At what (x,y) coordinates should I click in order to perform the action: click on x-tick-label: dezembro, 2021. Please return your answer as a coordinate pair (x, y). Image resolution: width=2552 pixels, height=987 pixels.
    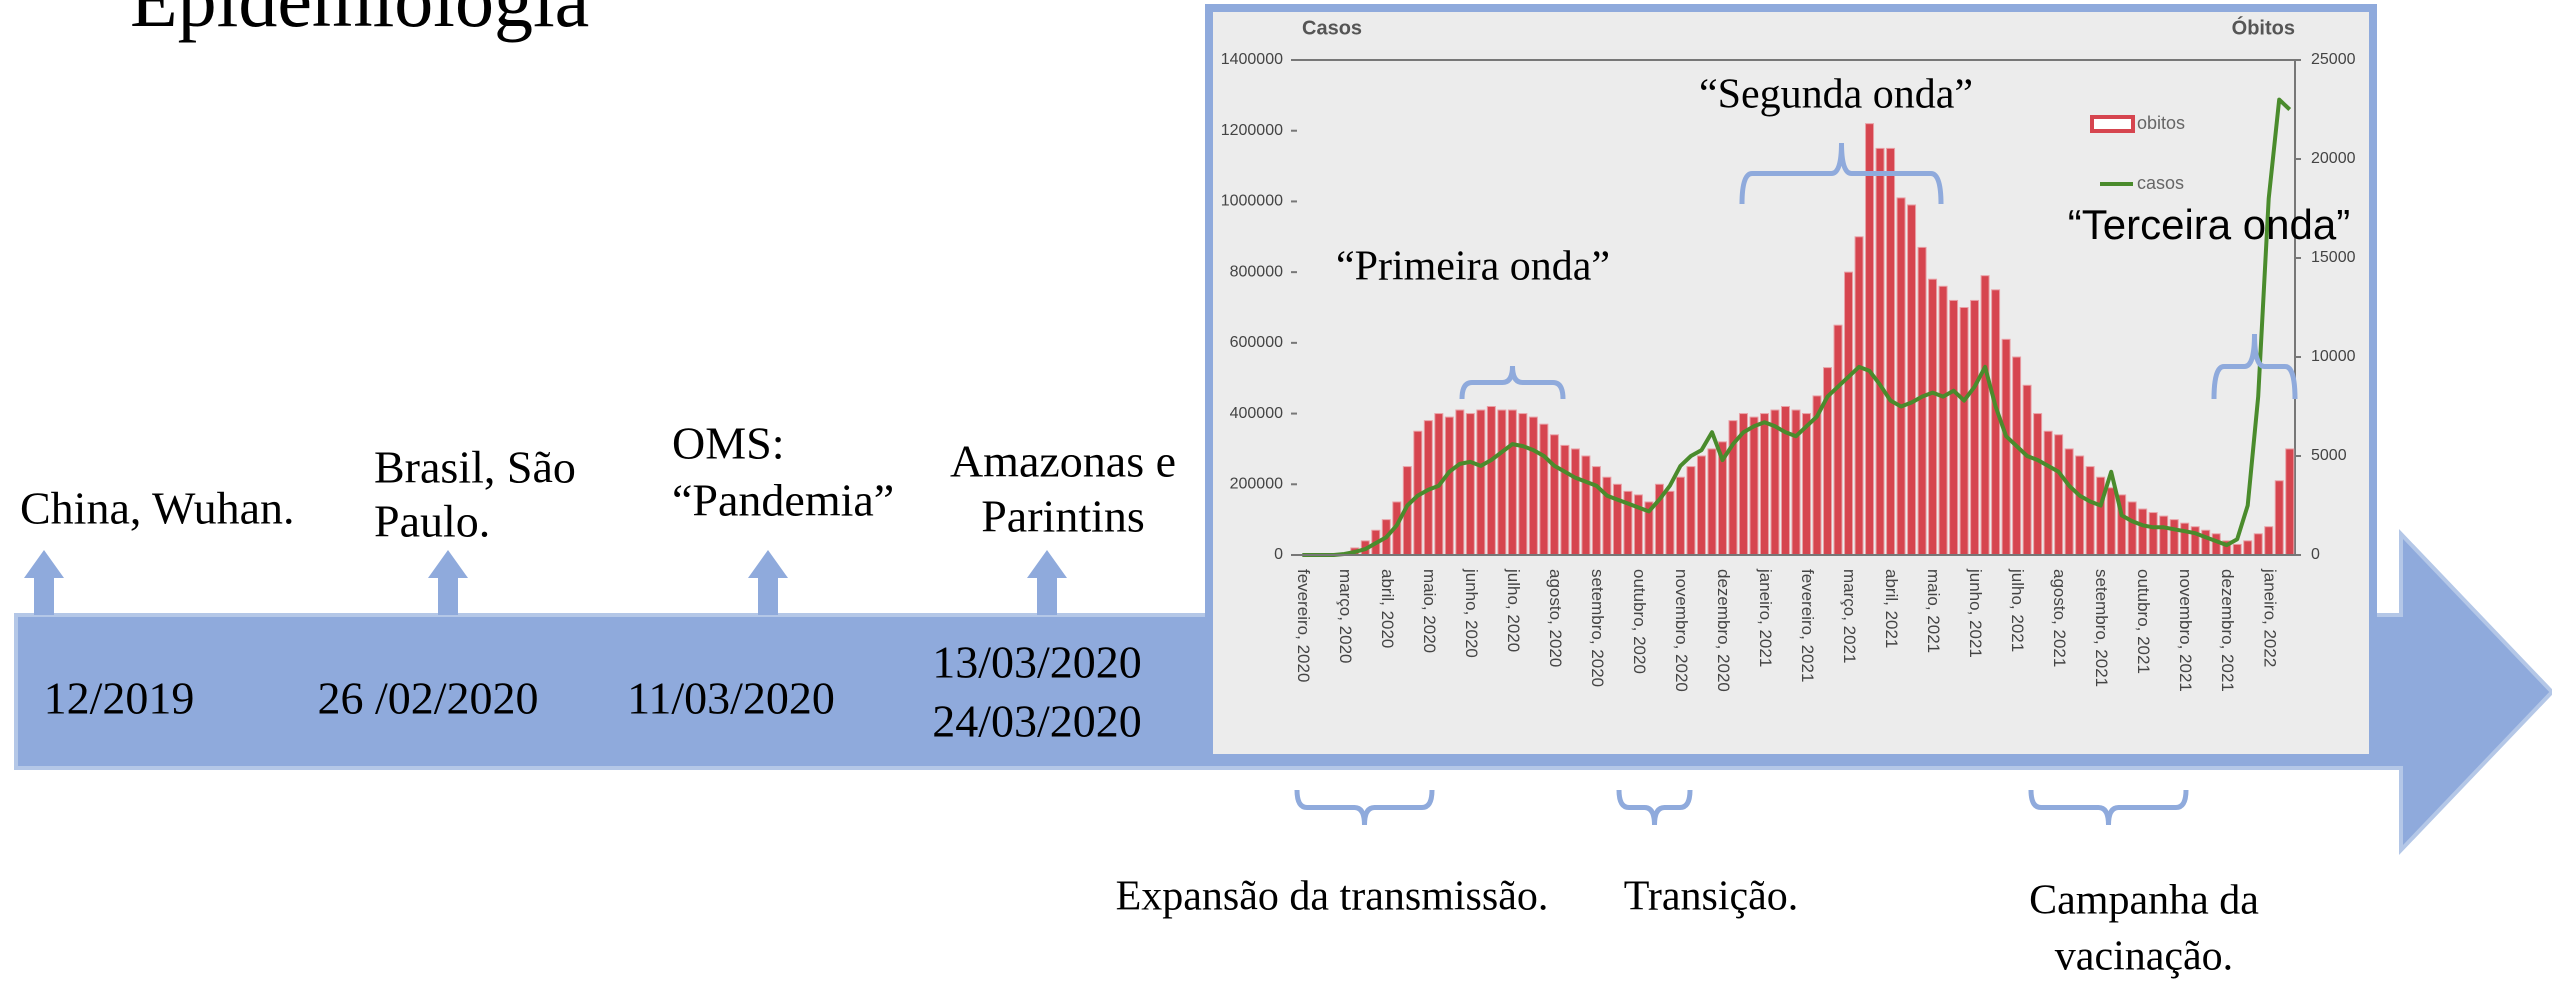
    Looking at the image, I should click on (2227, 630).